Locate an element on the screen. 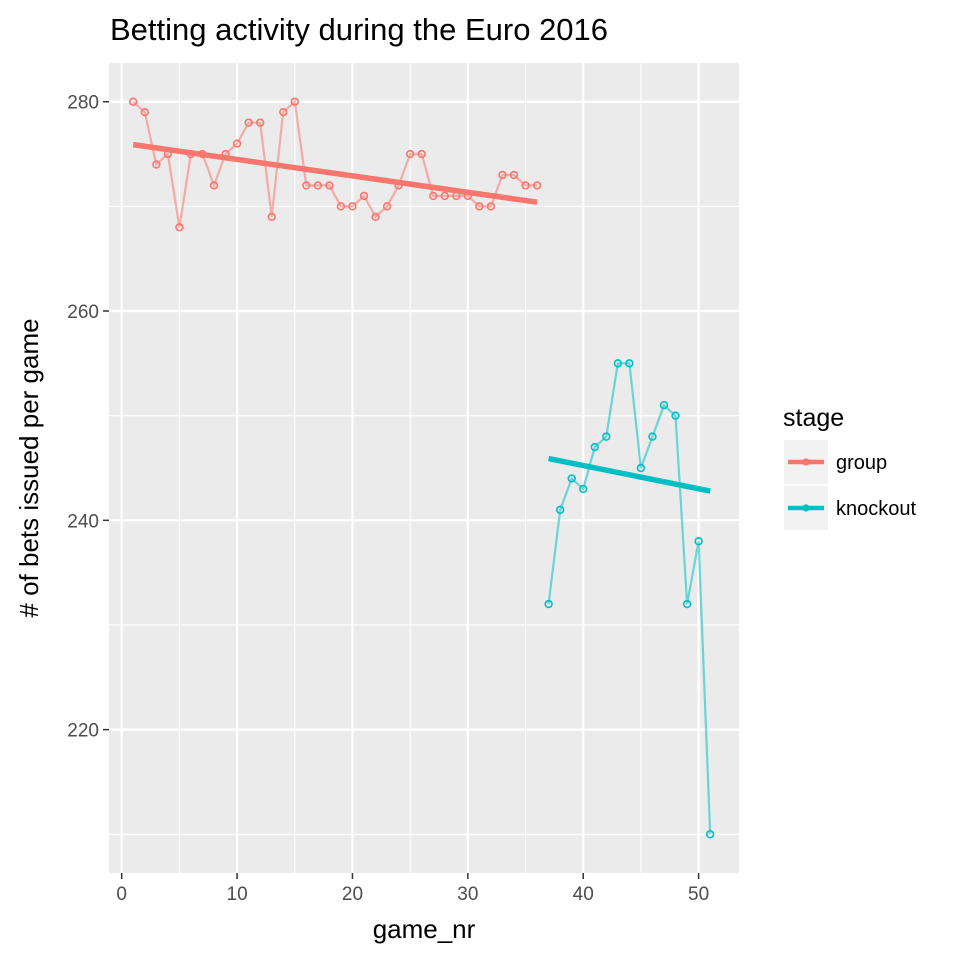  series-group is located at coordinates (335, 164).